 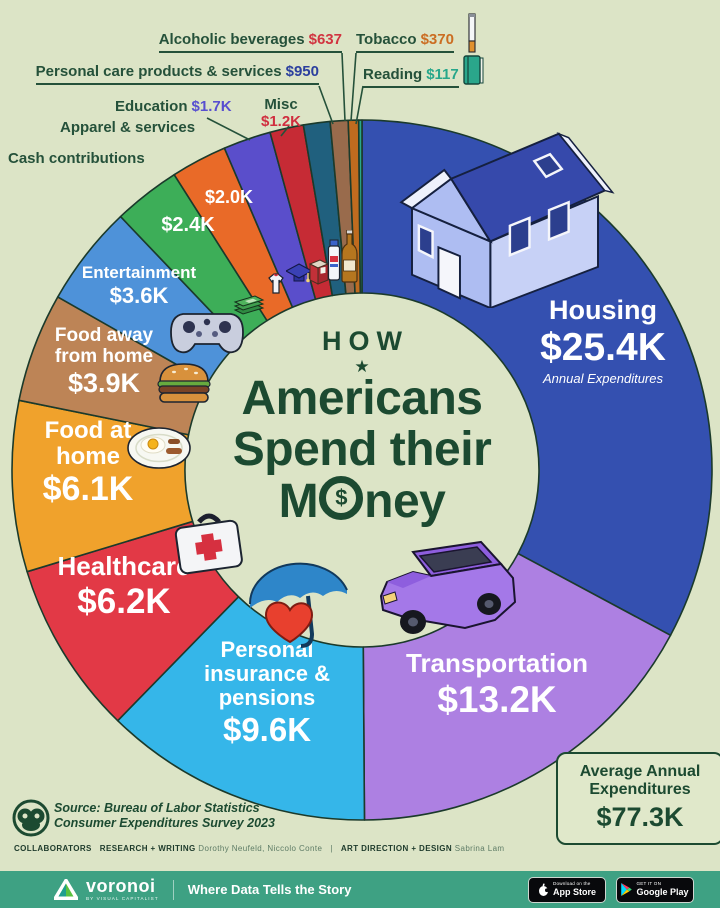 I want to click on title-line-3: M $ ney, so click(x=362, y=502).